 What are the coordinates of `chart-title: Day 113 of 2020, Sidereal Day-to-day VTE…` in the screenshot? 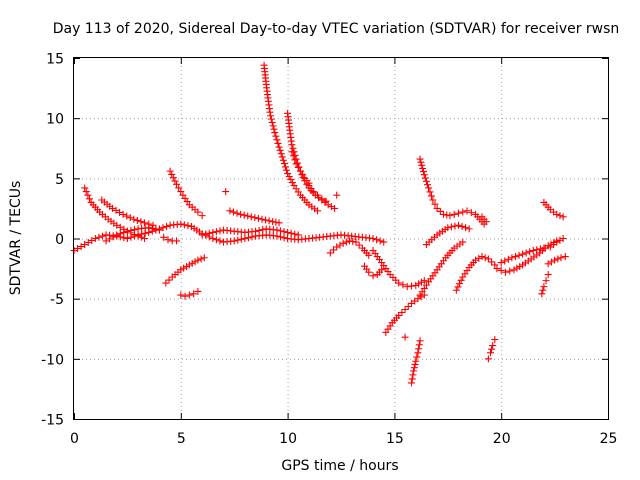 It's located at (336, 29).